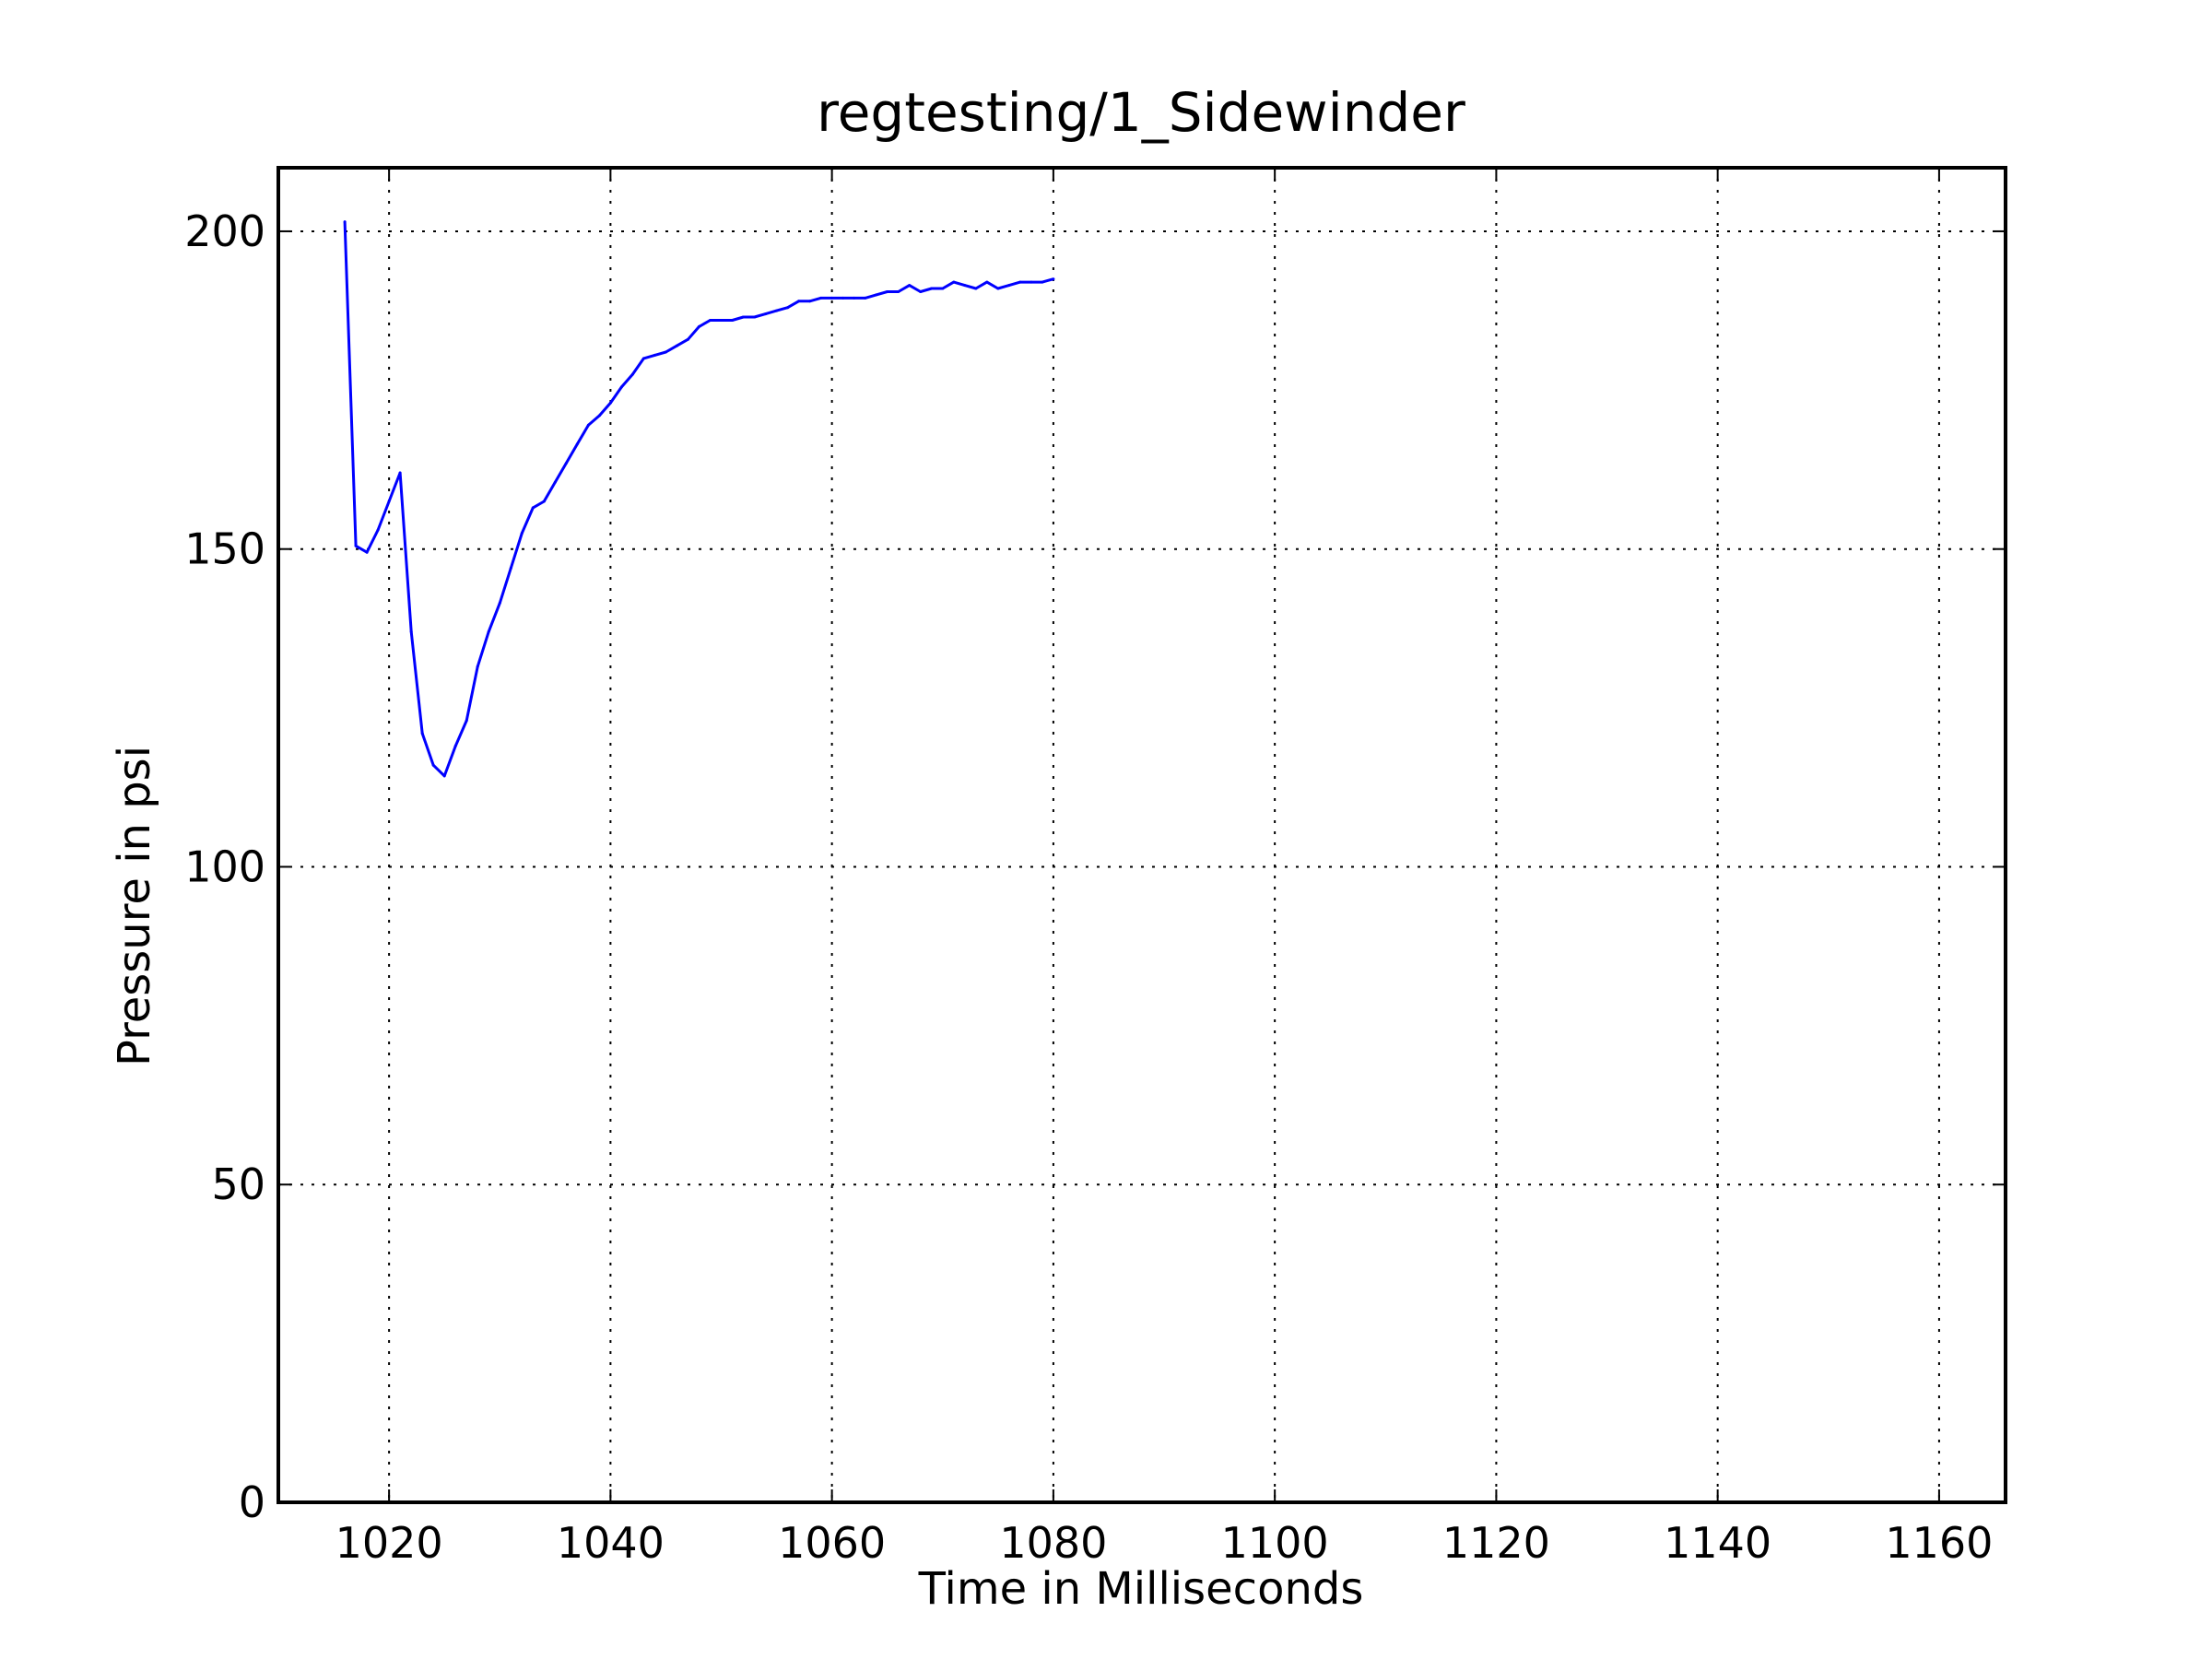 The width and height of the screenshot is (2212, 1659). What do you see at coordinates (699, 499) in the screenshot?
I see `series-layer` at bounding box center [699, 499].